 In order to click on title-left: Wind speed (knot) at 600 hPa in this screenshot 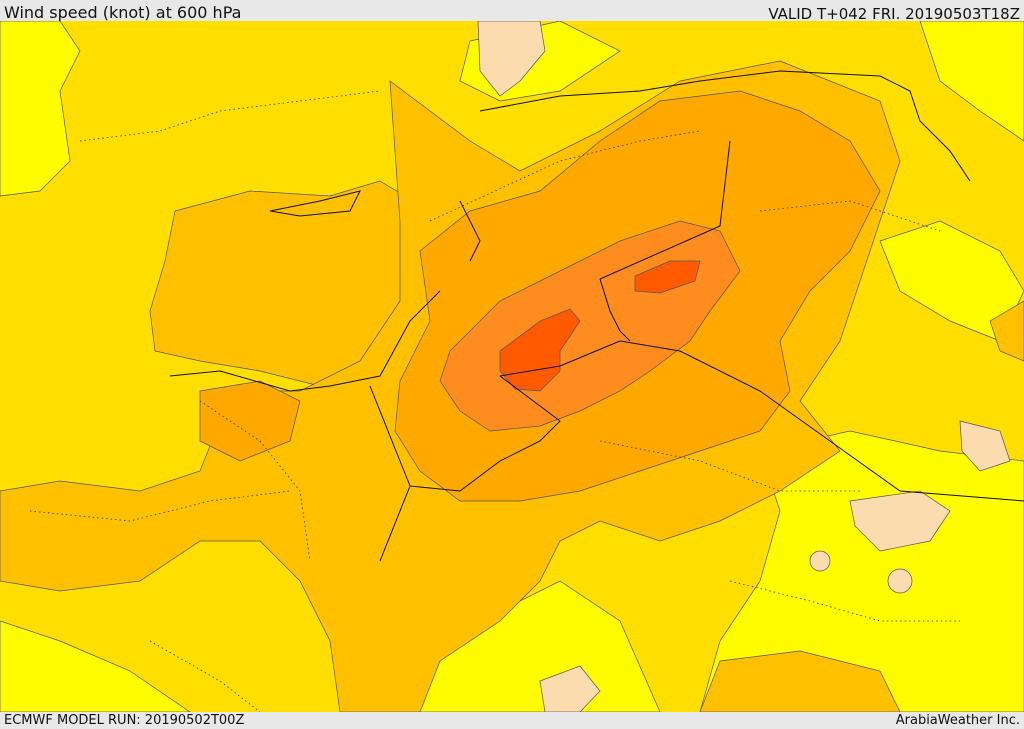, I will do `click(123, 12)`.